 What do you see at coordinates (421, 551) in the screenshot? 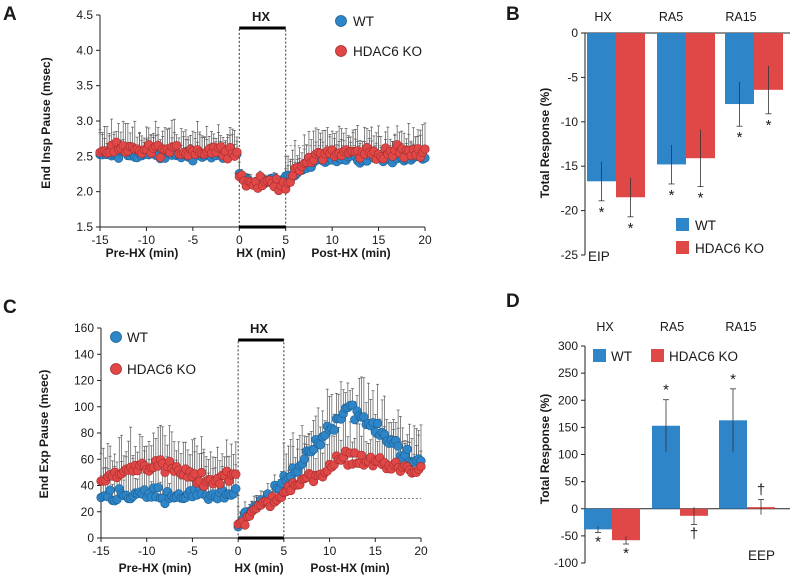
I see `panel-c-x-tick-label: 20` at bounding box center [421, 551].